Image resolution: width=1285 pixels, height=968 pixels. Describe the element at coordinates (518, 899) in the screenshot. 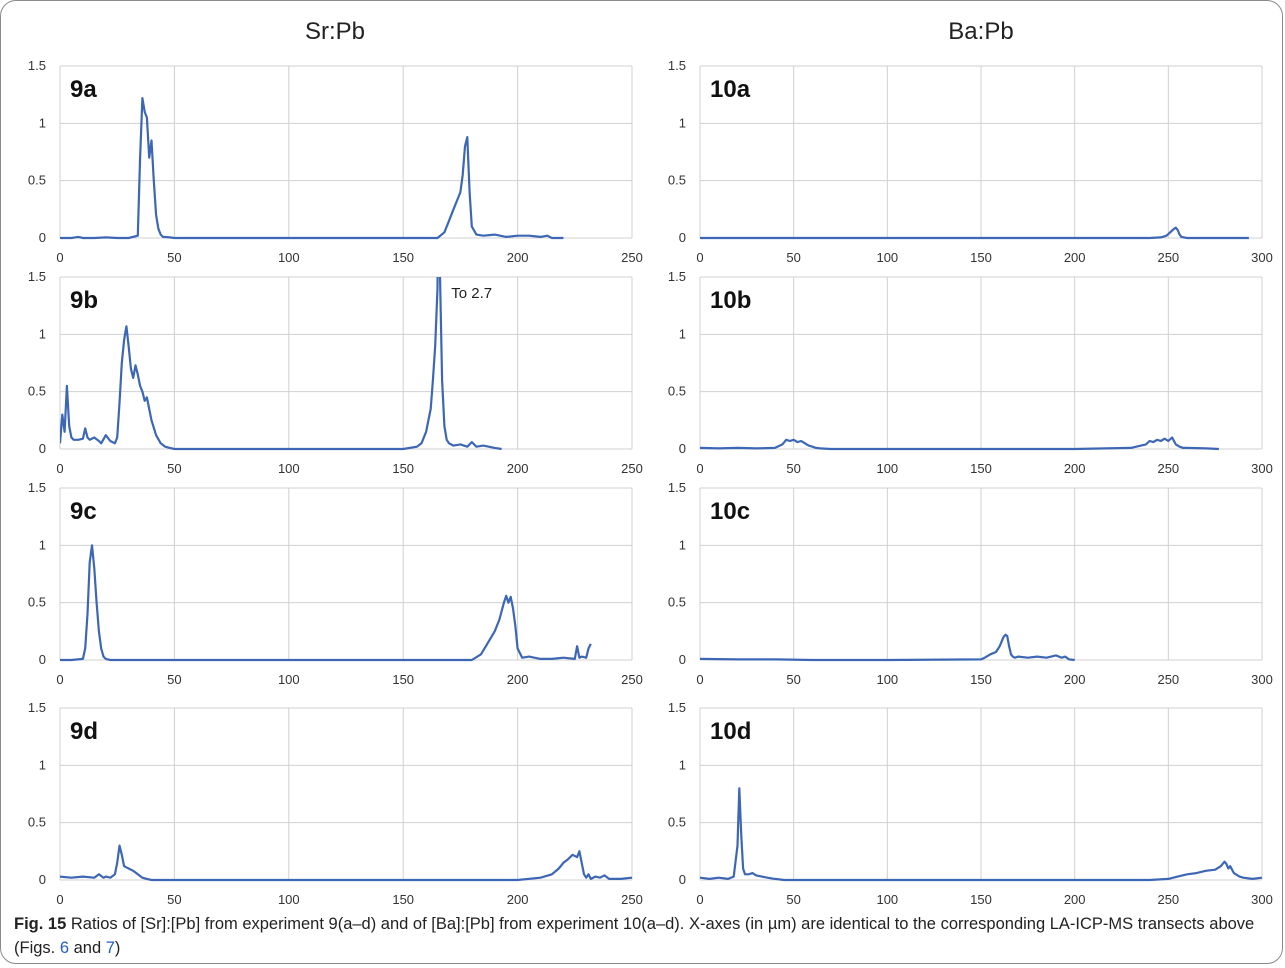

I see `xtick-label-9d-4: 200` at that location.